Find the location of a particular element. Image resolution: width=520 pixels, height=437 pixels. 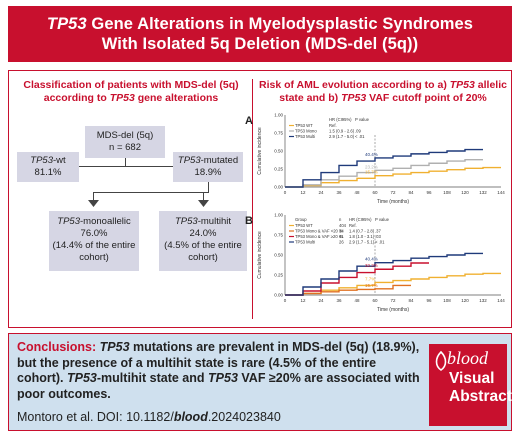

legend-header: Group is located at coordinates (301, 219).